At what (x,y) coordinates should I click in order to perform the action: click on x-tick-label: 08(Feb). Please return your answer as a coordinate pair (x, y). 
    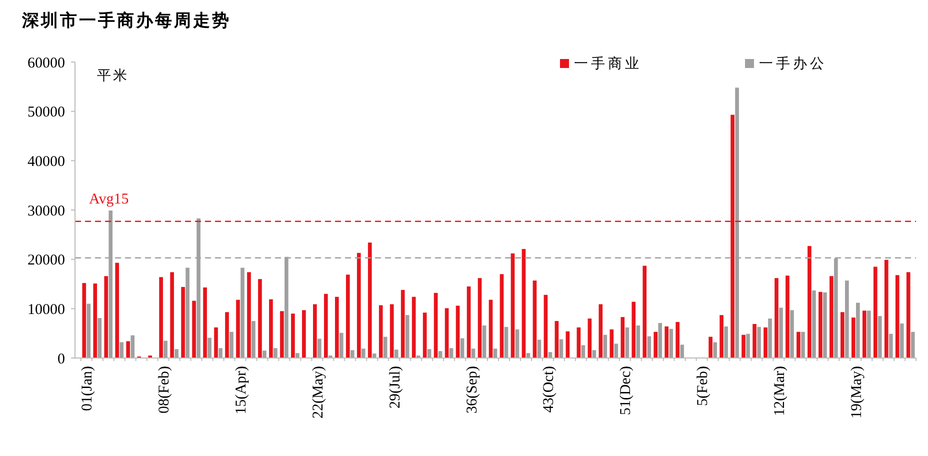
    Looking at the image, I should click on (164, 390).